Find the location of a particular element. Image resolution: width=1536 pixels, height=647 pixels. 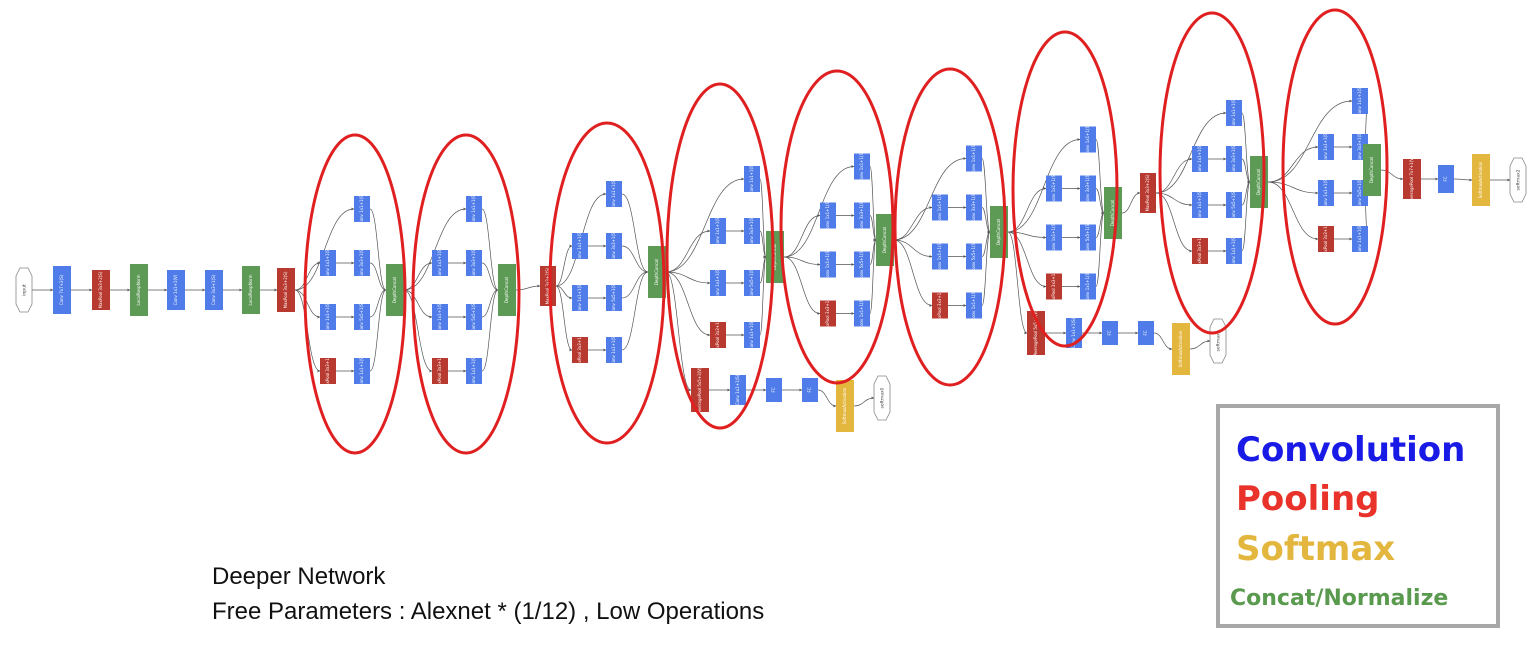

pool-block: AveragePool 7x7+1(V) is located at coordinates (1412, 179).